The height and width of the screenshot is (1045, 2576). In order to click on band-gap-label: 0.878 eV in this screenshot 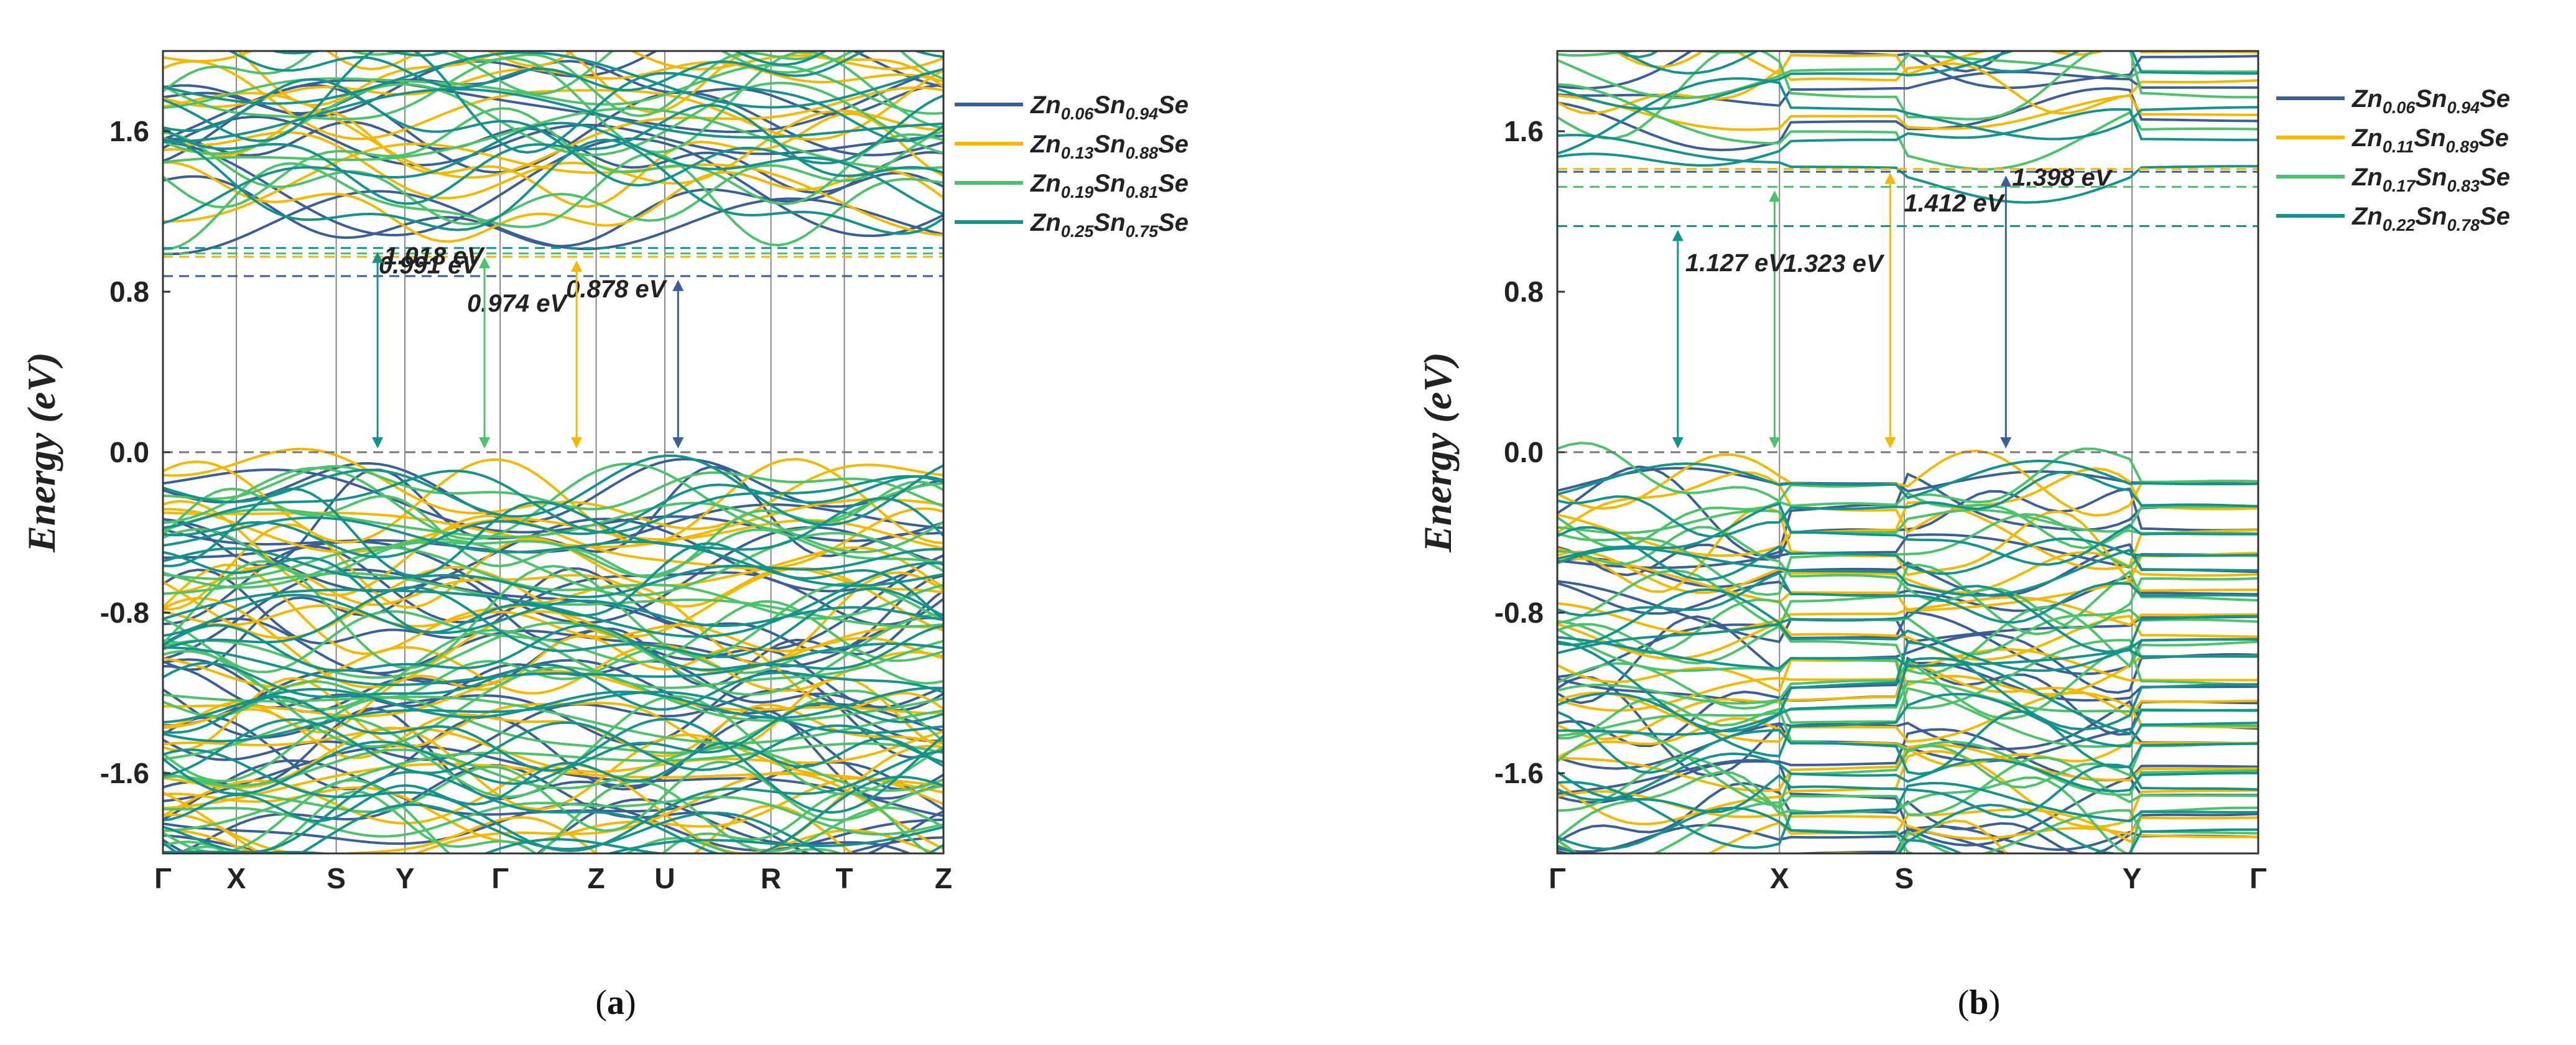, I will do `click(616, 289)`.